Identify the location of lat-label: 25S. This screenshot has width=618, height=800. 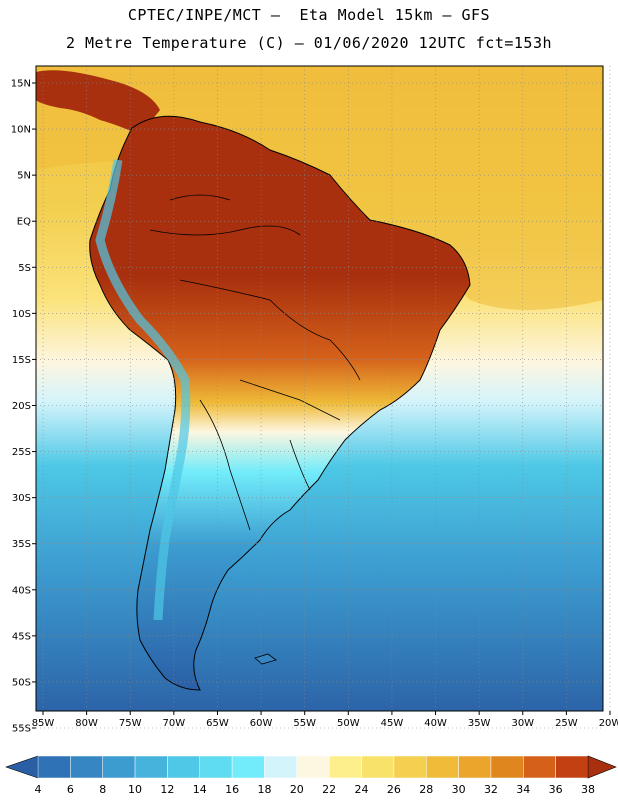
(21, 452).